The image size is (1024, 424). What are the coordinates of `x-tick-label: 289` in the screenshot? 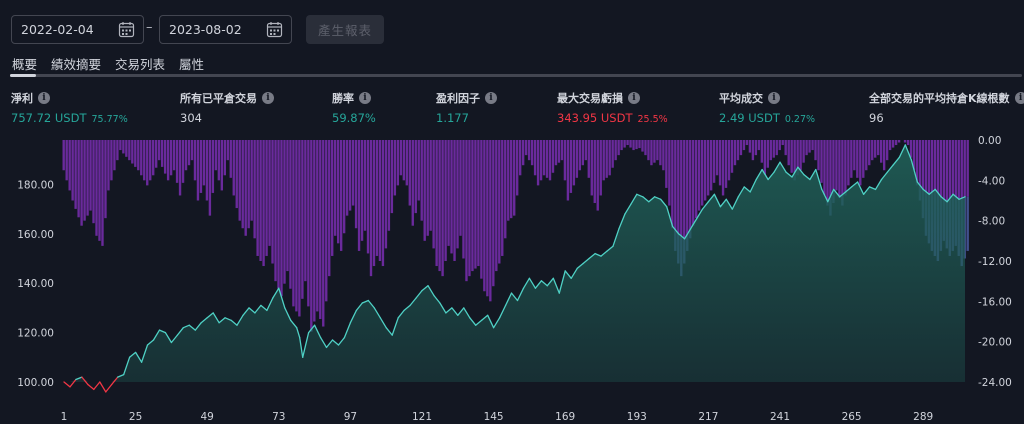 It's located at (923, 417).